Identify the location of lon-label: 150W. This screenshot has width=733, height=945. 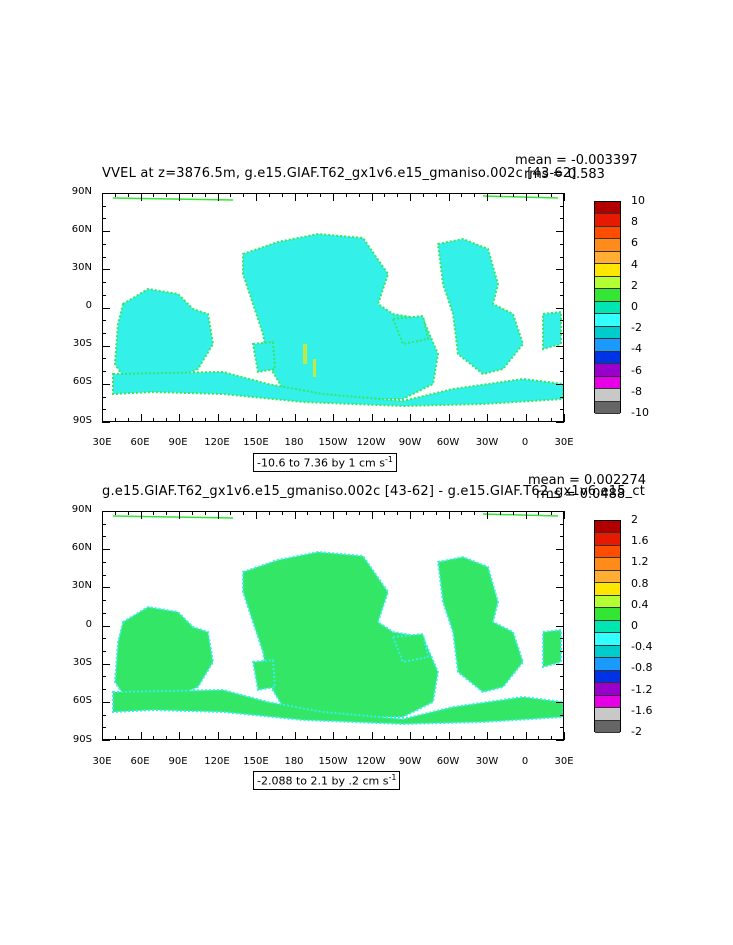
(333, 761).